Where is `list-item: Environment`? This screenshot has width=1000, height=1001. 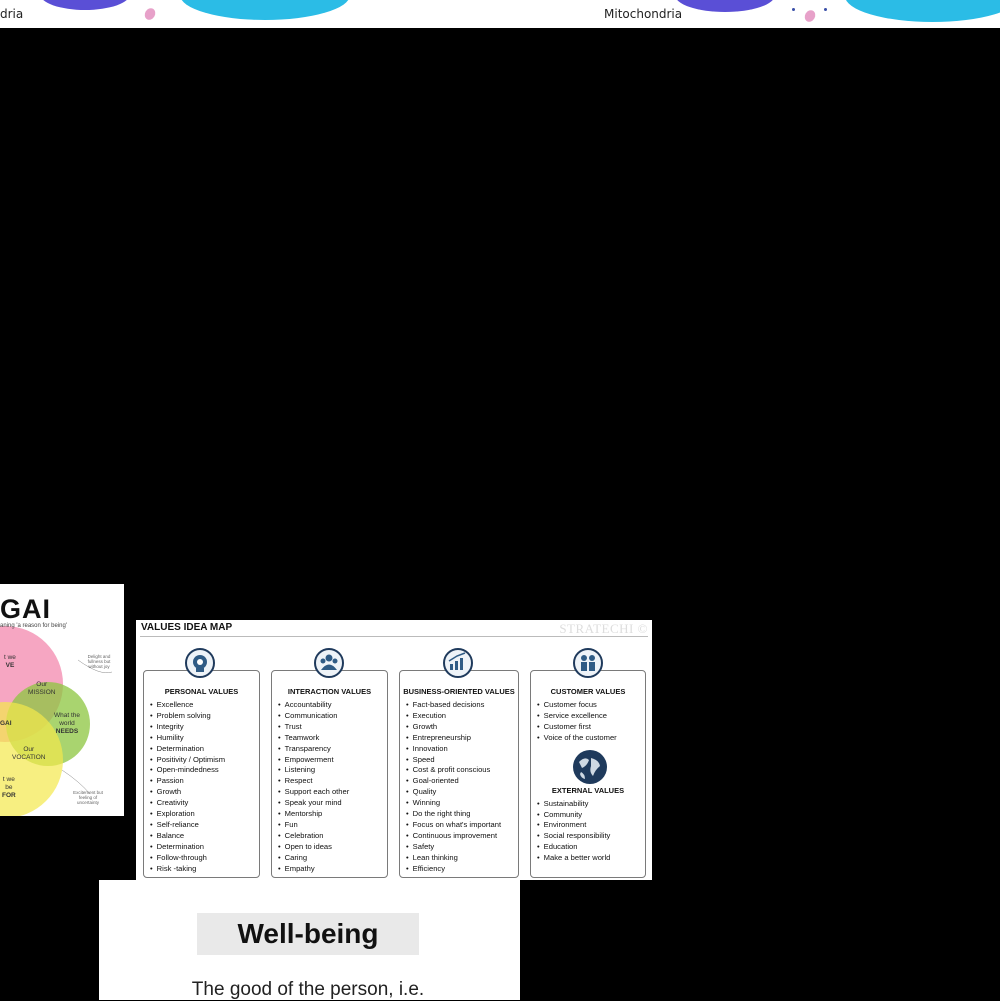
list-item: Environment is located at coordinates (591, 825).